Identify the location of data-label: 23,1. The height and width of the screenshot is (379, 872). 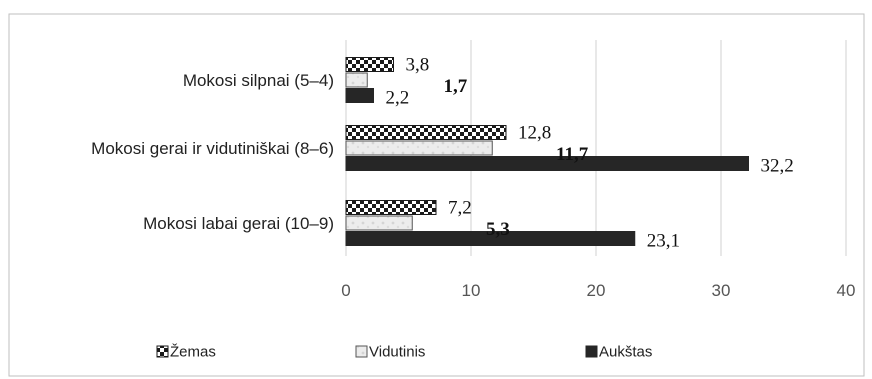
(663, 241).